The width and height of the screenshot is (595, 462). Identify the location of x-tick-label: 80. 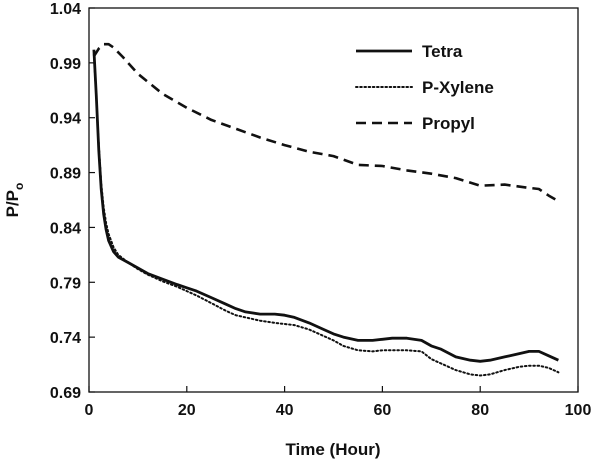
(480, 410).